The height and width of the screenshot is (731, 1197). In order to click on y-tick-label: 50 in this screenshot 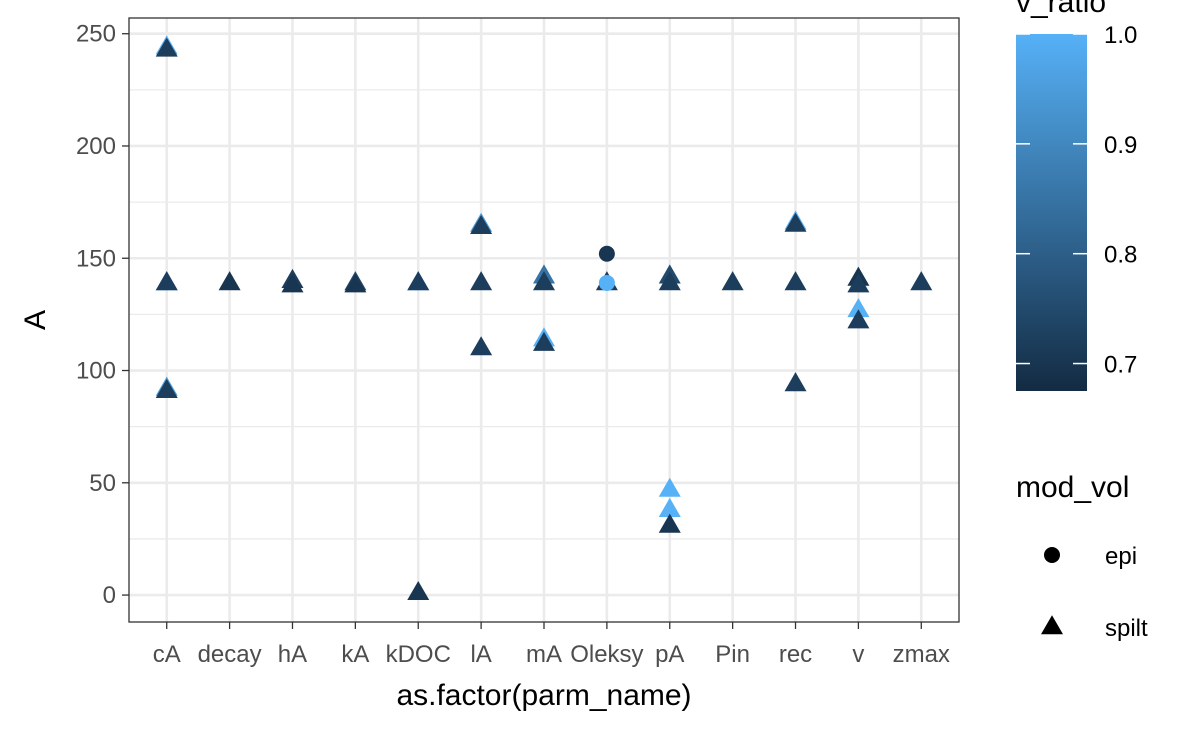, I will do `click(102, 483)`.